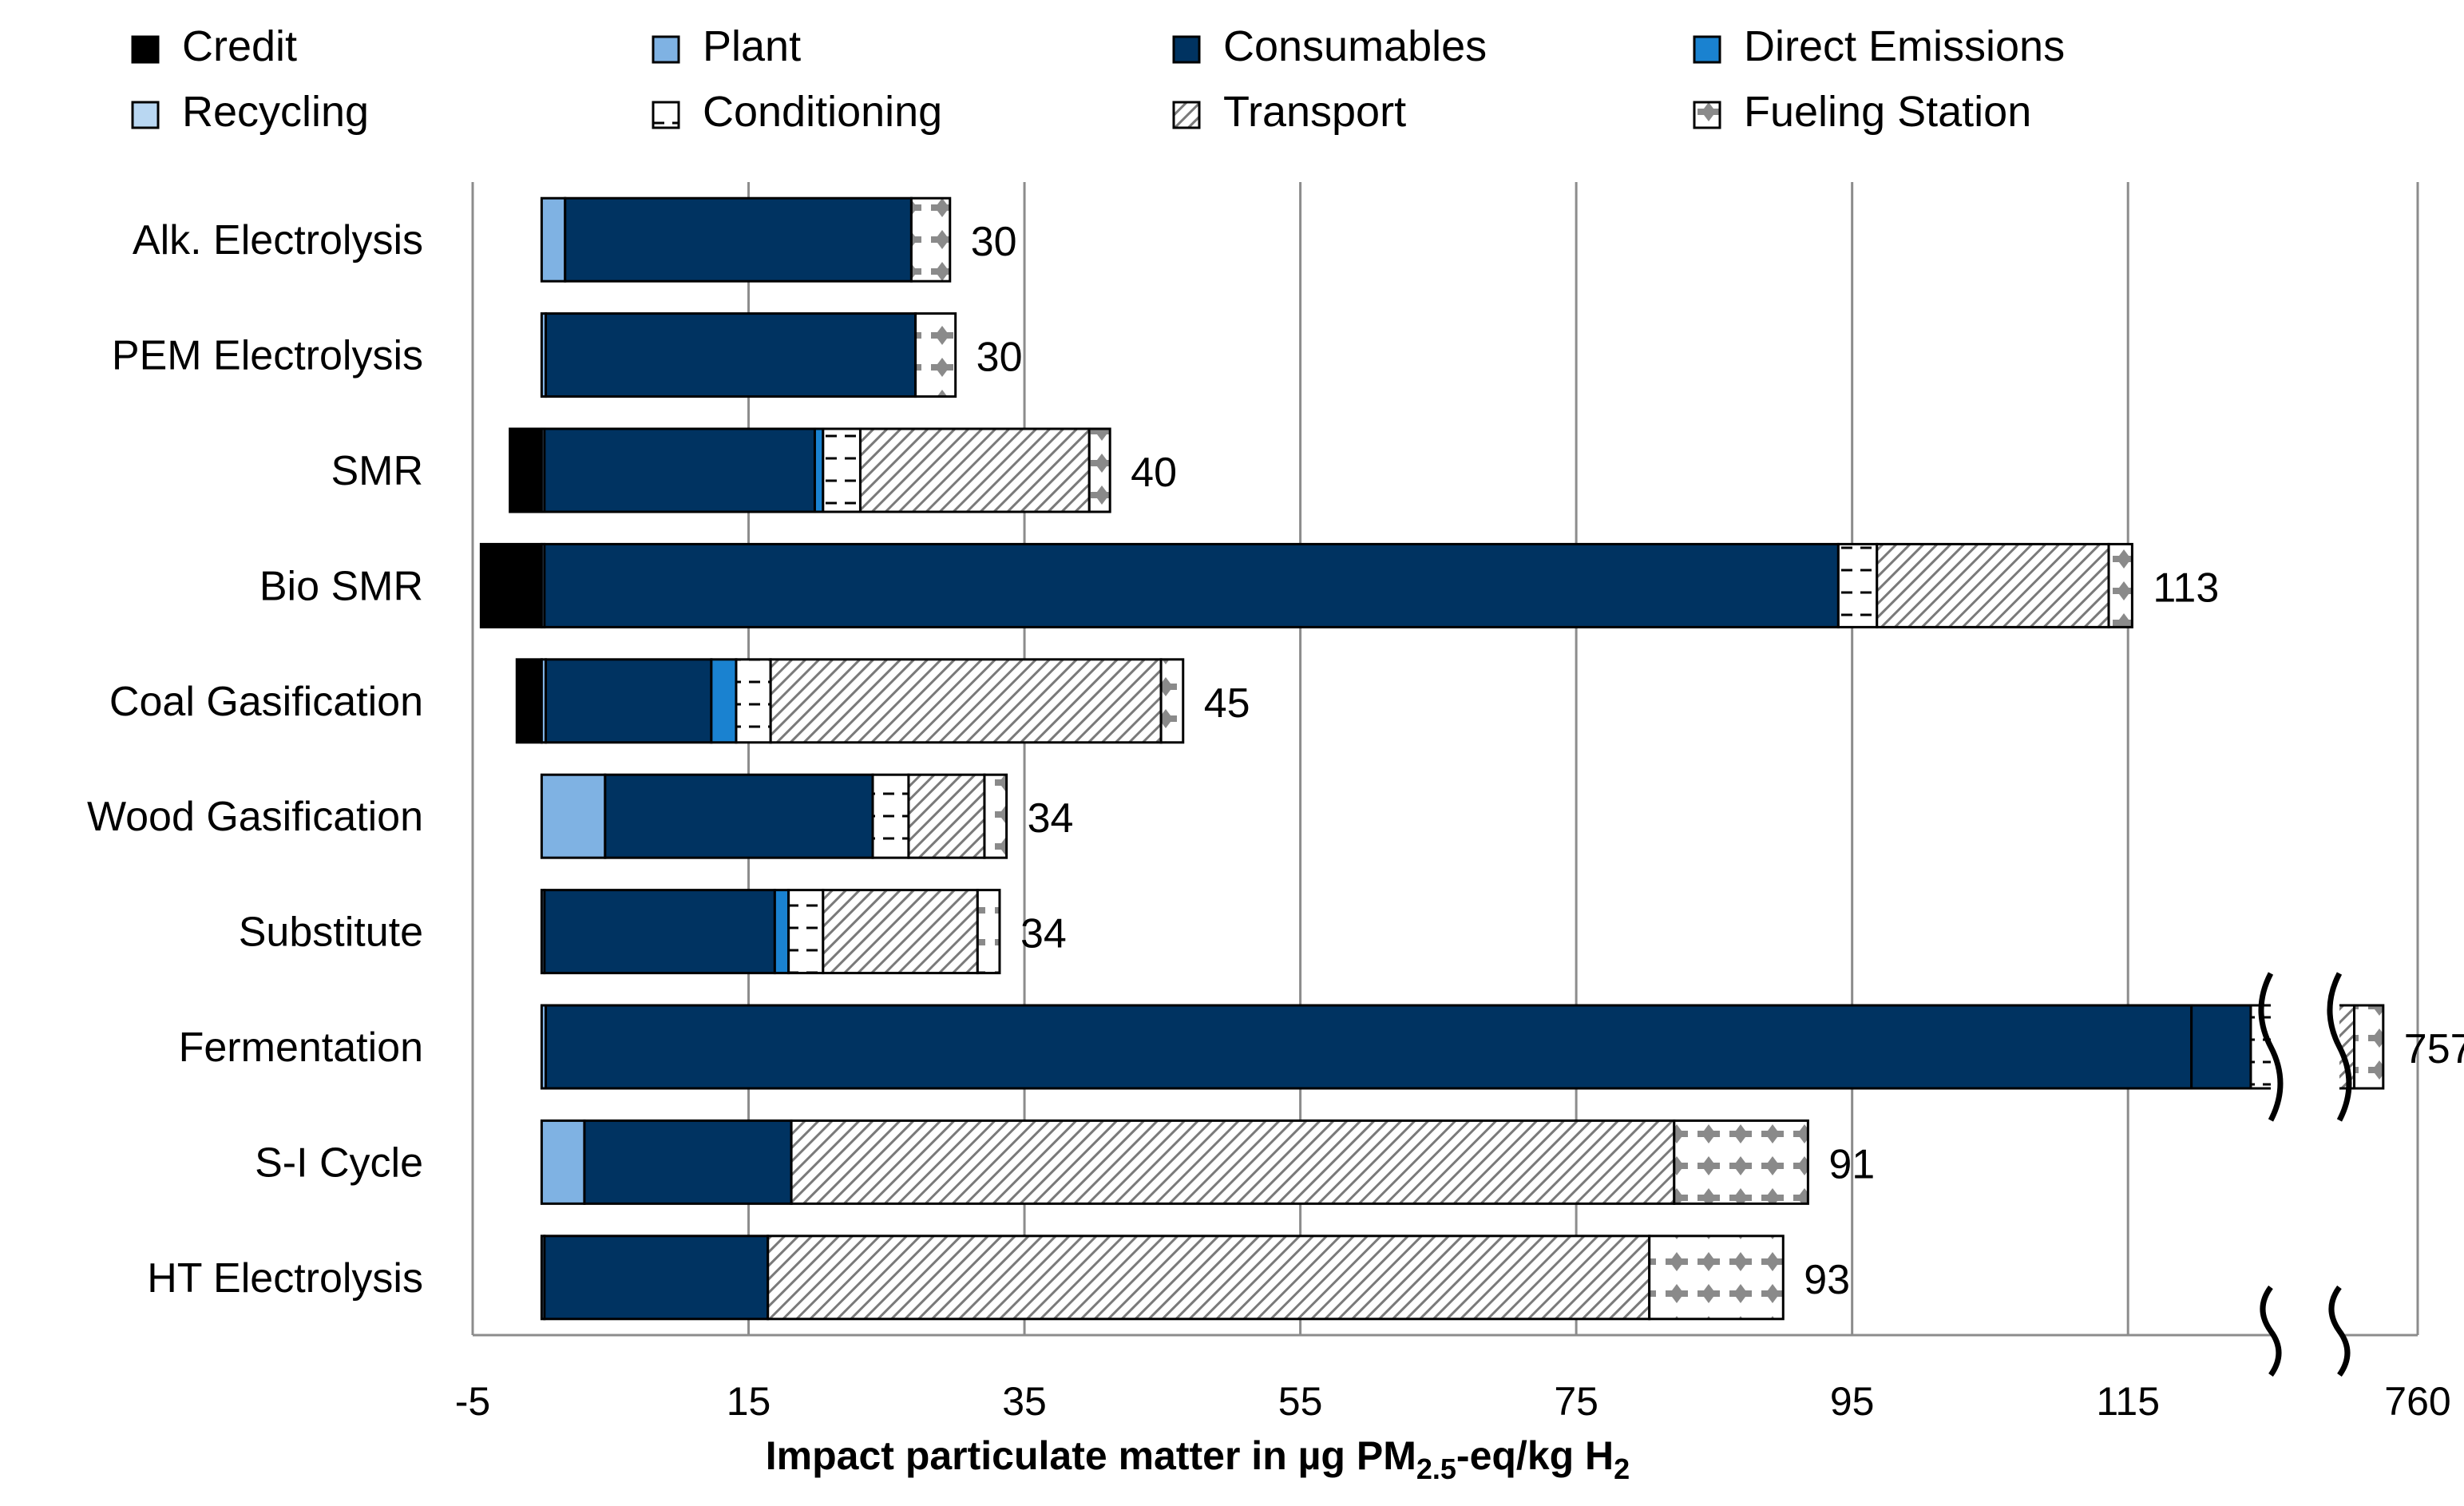  What do you see at coordinates (2186, 588) in the screenshot?
I see `data-label: 113` at bounding box center [2186, 588].